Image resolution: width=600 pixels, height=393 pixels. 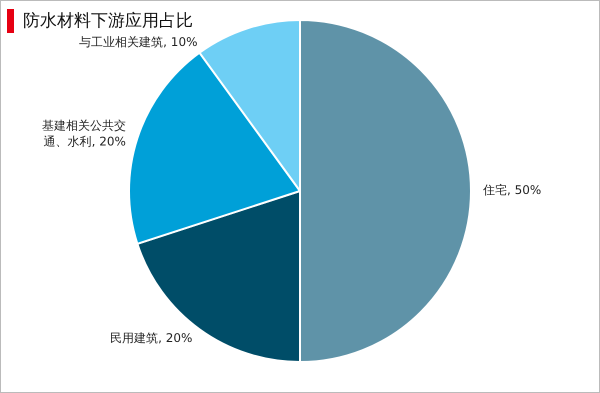 What do you see at coordinates (138, 41) in the screenshot?
I see `slice-label: 与工业相关建筑, 10%` at bounding box center [138, 41].